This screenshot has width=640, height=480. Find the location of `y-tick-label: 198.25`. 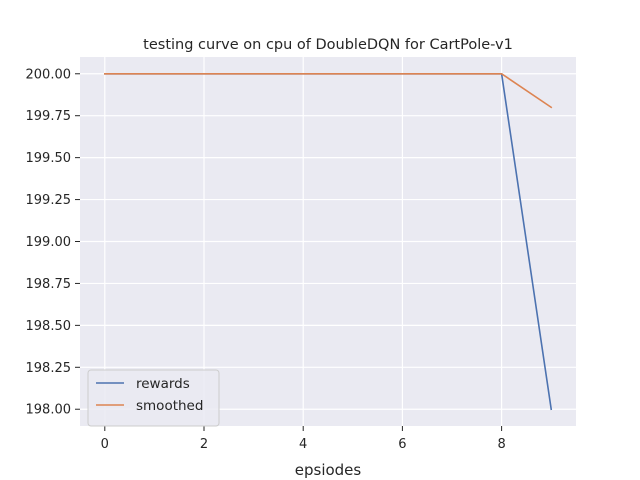

y-tick-label: 198.25 is located at coordinates (49, 368).